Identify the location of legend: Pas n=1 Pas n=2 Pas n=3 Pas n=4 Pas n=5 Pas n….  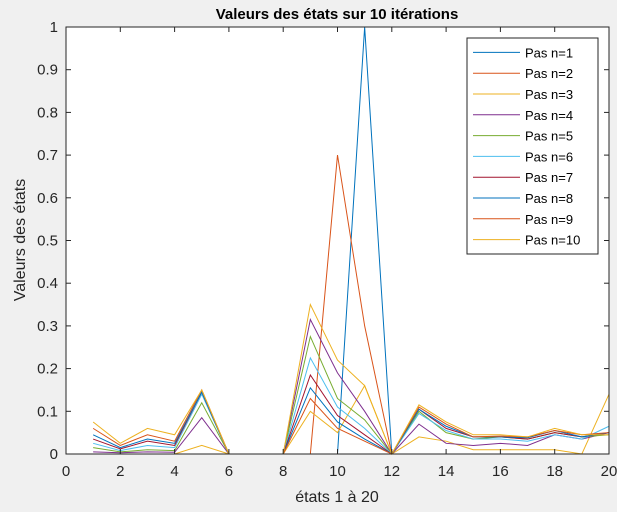
(532, 146).